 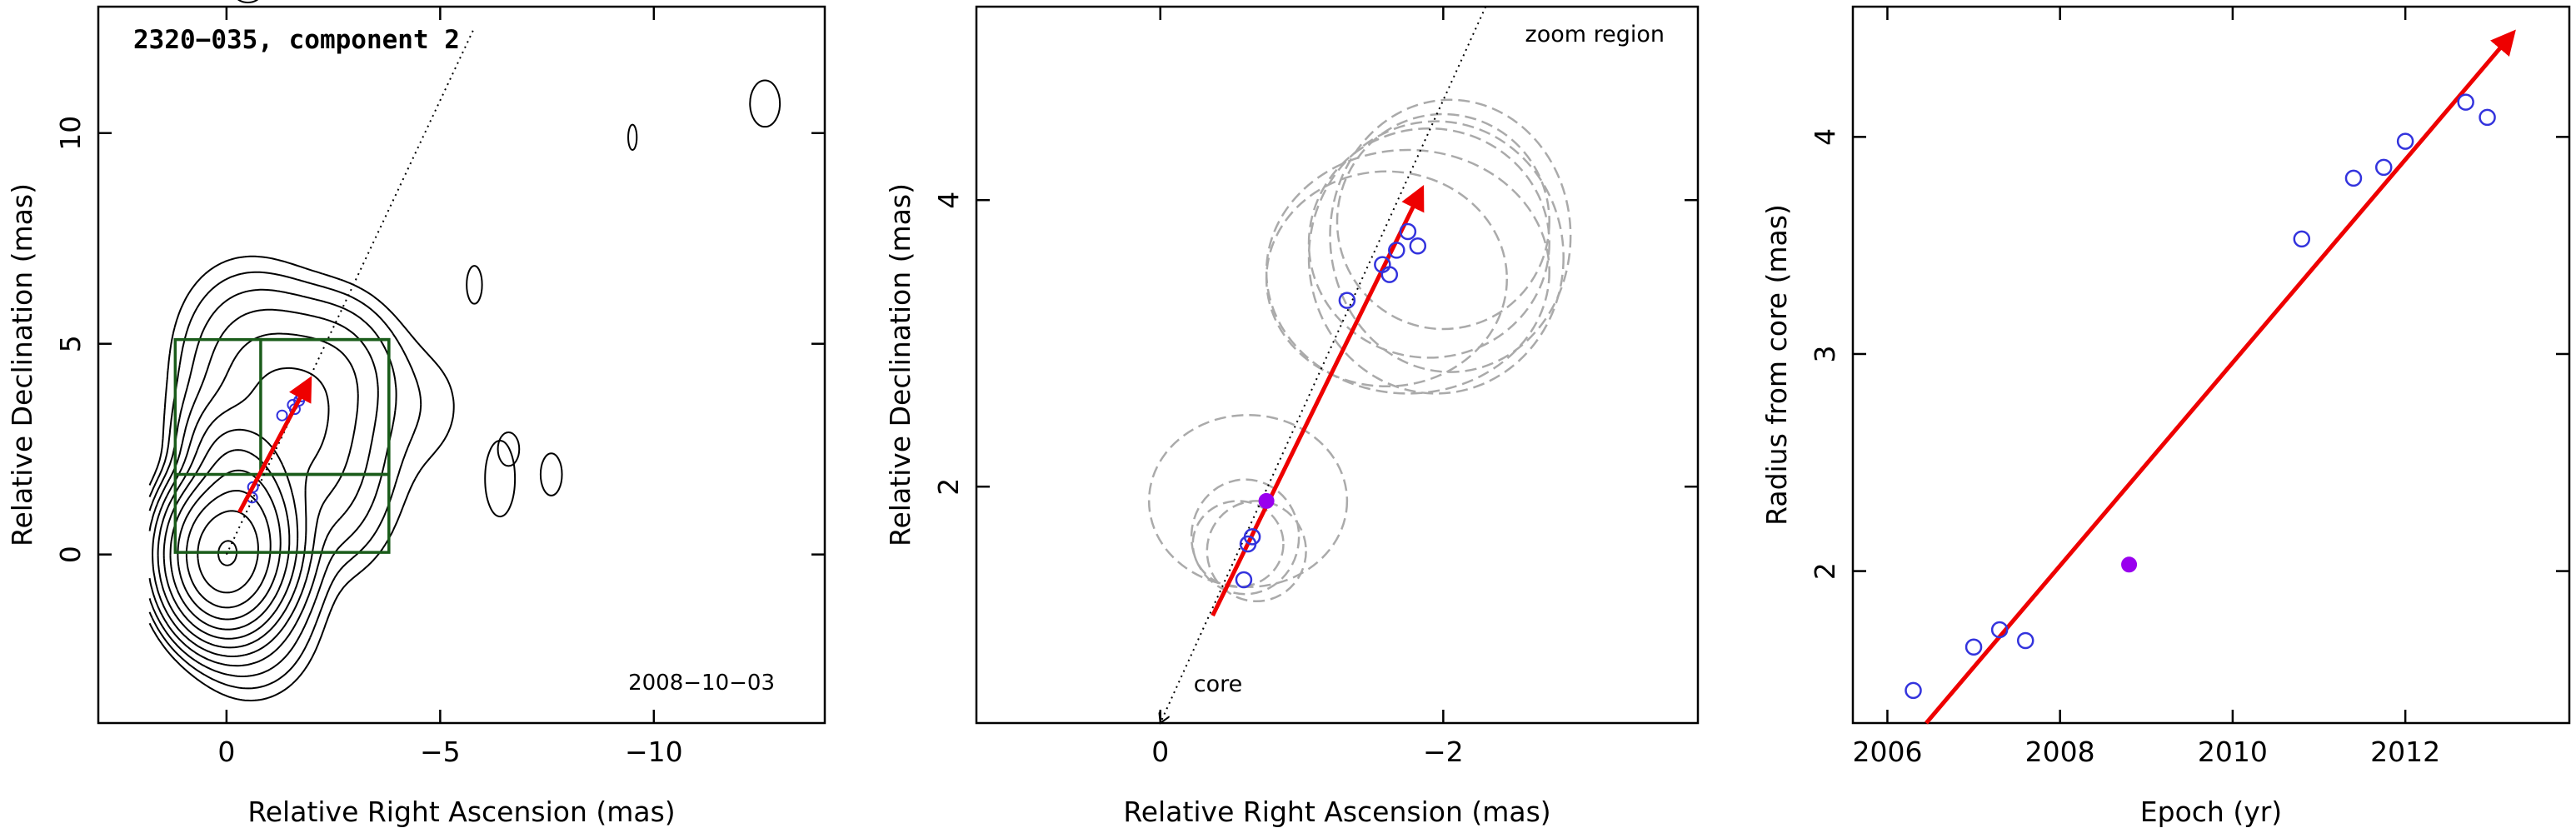 I want to click on x-axis-label: Epoch (yr), so click(x=2211, y=812).